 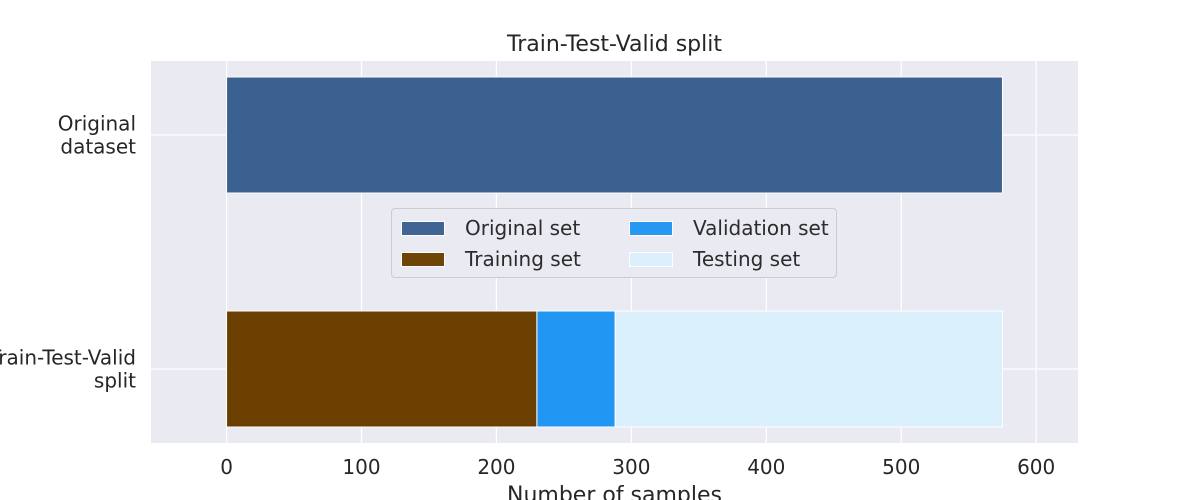 What do you see at coordinates (761, 228) in the screenshot?
I see `legend-label-validation: Validation set` at bounding box center [761, 228].